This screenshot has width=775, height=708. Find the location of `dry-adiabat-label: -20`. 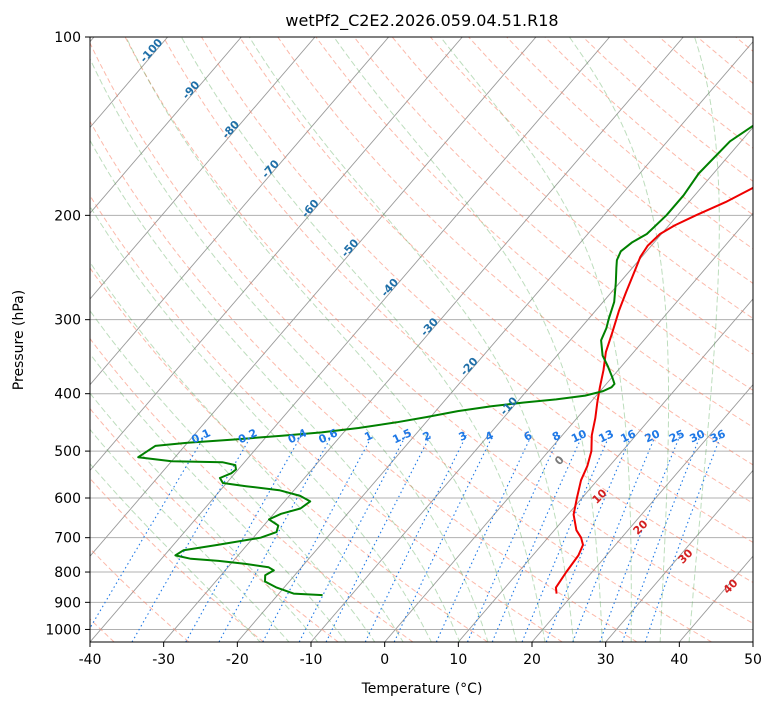

dry-adiabat-label: -20 is located at coordinates (469, 367).